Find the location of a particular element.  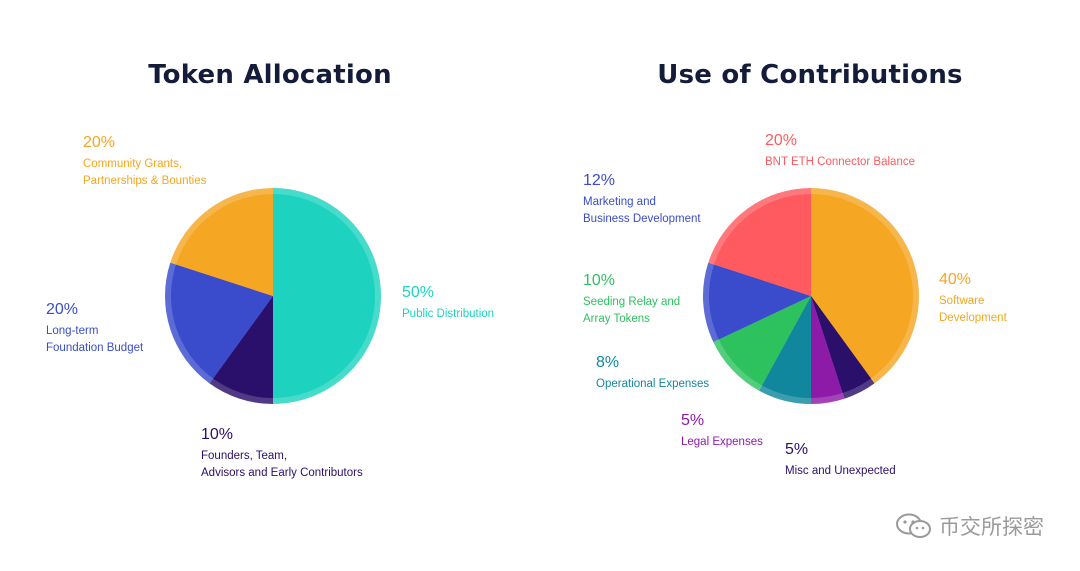

slice-percent: 8% is located at coordinates (608, 362).